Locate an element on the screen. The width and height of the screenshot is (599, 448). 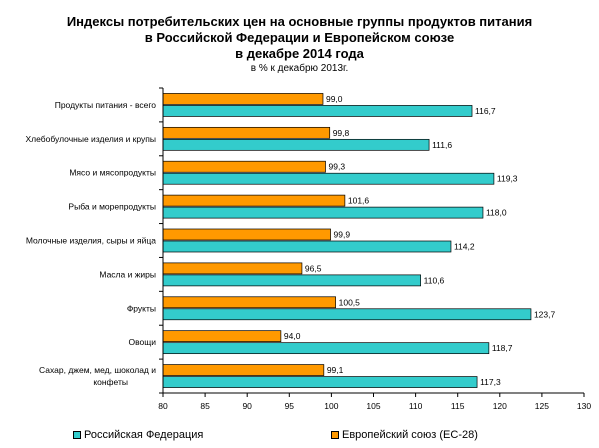
data-label-eu-0: 99,0 is located at coordinates (334, 99).